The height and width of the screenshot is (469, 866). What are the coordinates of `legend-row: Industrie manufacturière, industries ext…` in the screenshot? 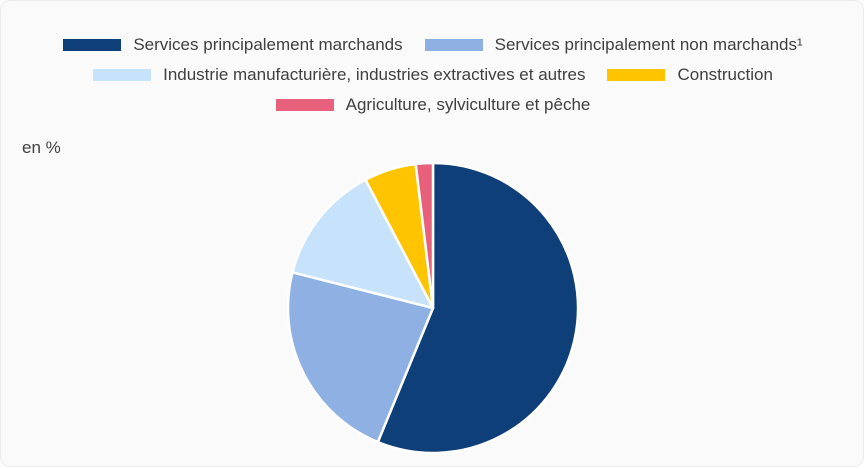 It's located at (433, 75).